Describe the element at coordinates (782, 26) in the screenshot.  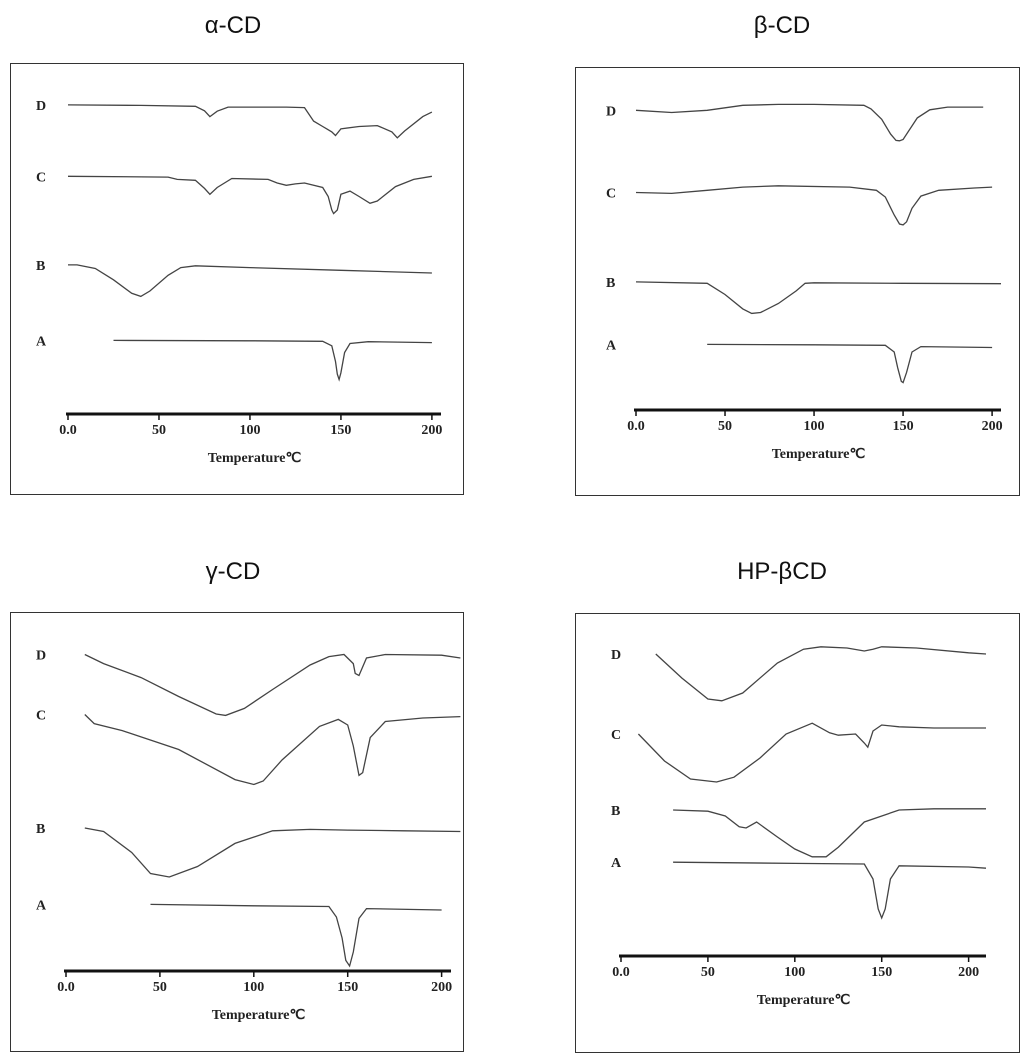
I see `chart-title-beta-cd: β-CD` at that location.